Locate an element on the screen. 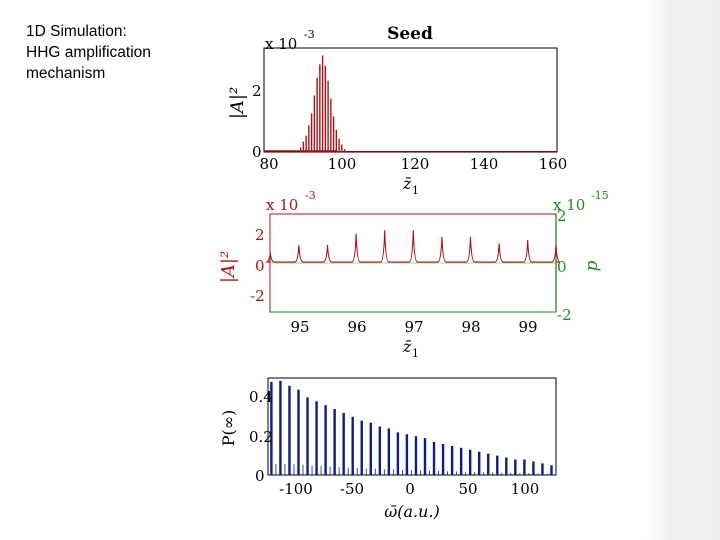 This screenshot has width=720, height=540. seed-xlabel-sub: 1 is located at coordinates (415, 190).